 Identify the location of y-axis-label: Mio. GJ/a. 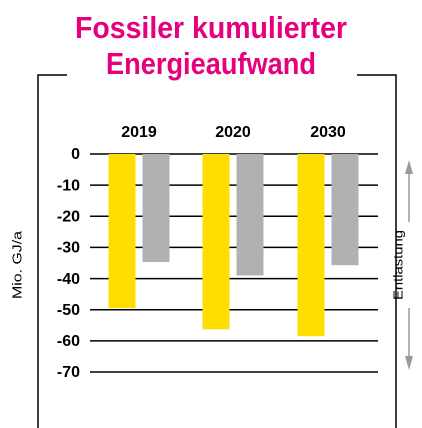
(16, 264).